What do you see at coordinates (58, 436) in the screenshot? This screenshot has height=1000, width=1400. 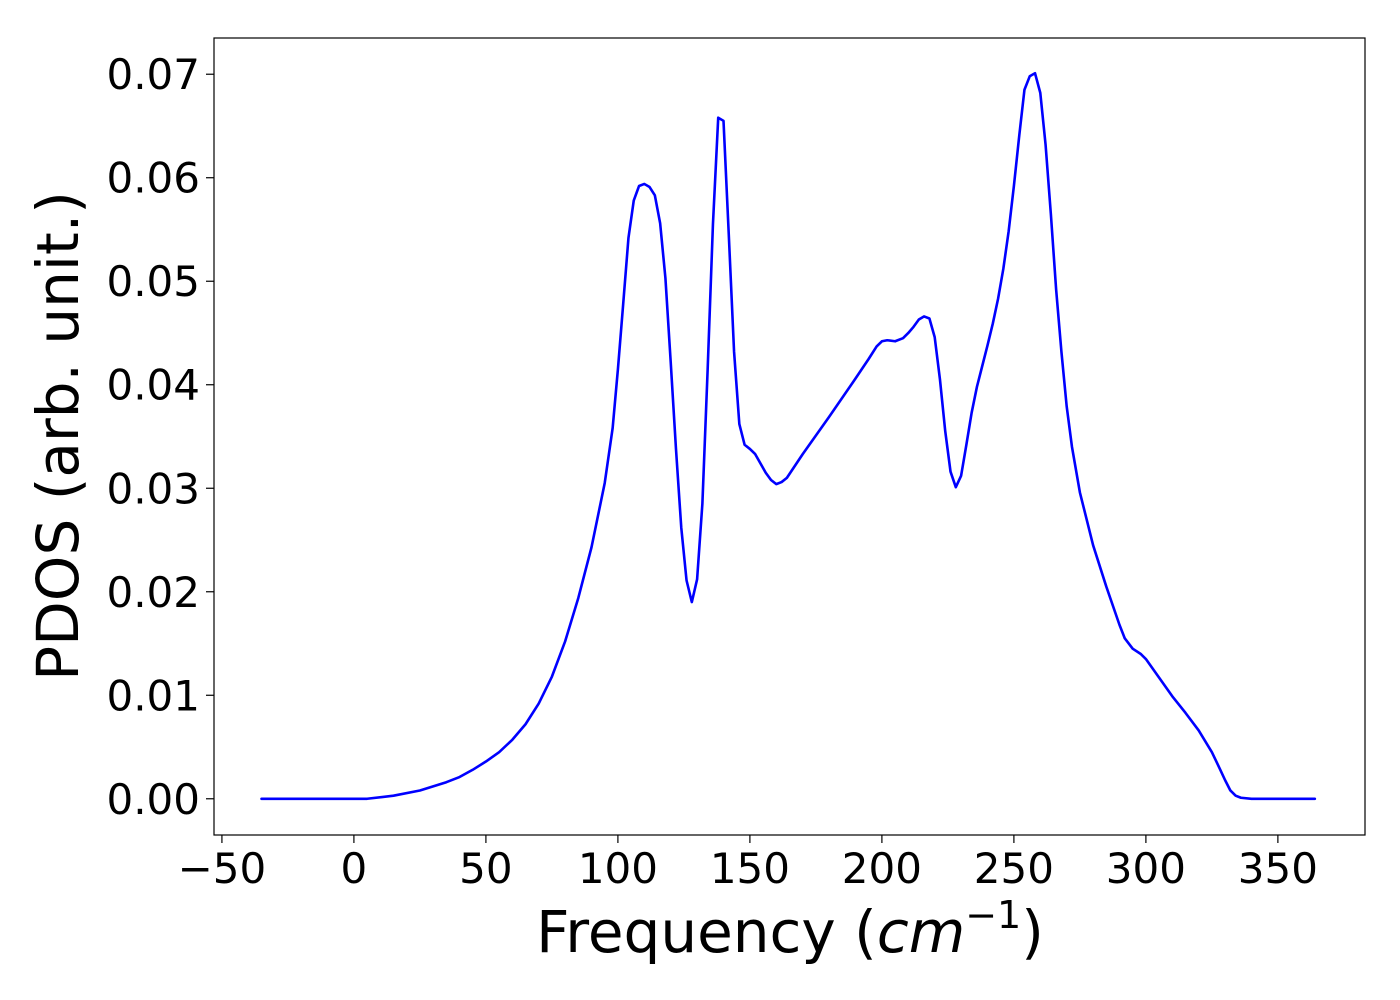 I see `y-axis-label: PDOS (arb. unit.)` at bounding box center [58, 436].